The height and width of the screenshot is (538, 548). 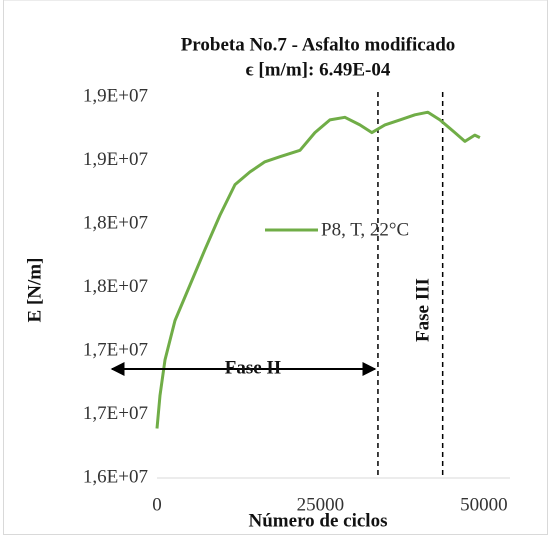 I want to click on x-tick-label: 50000, so click(x=484, y=504).